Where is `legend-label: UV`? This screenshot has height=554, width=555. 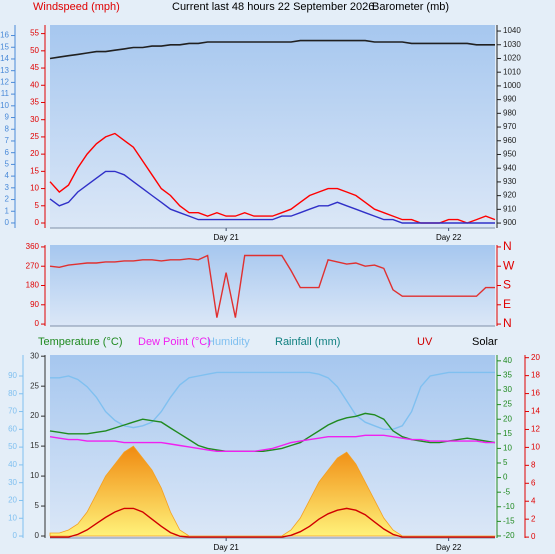 legend-label: UV is located at coordinates (425, 342).